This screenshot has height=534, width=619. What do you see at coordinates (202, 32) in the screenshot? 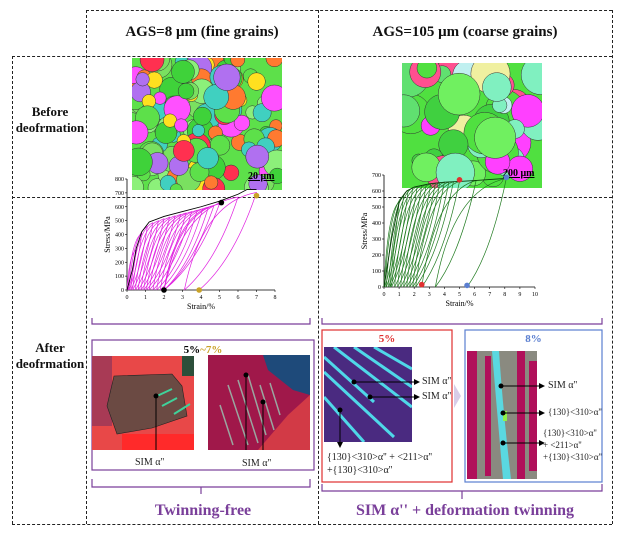
I see `column-header-fine: AGS=8 μm (fine grains)` at bounding box center [202, 32].